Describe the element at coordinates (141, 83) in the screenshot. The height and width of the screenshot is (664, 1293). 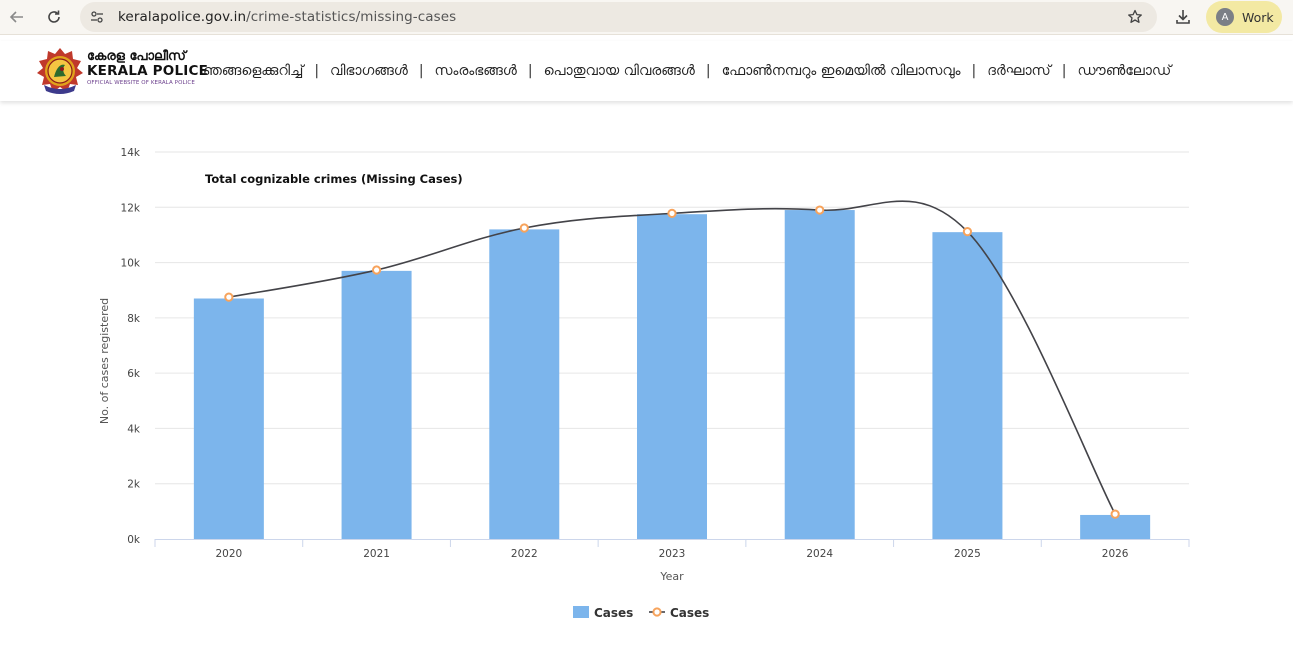
I see `brand-tagline: OFFICIAL WEBSITE OF KERALA POLICE` at that location.